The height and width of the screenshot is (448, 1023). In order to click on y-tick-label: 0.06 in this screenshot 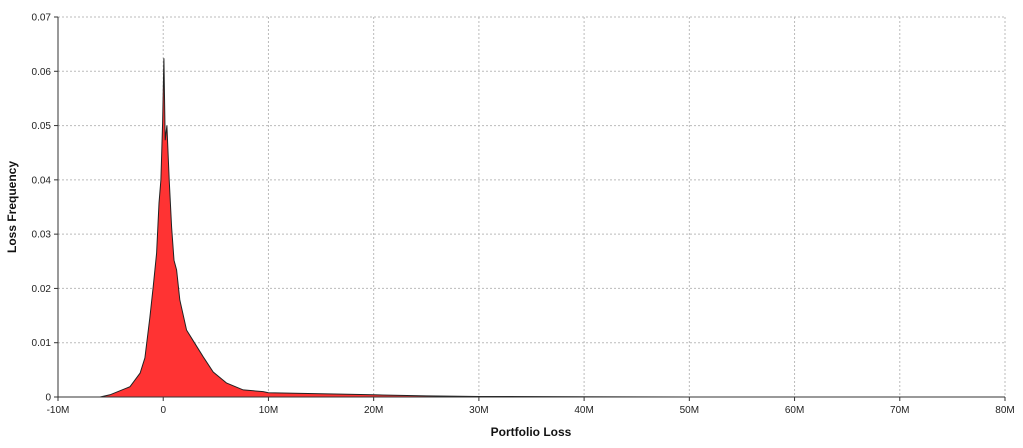, I will do `click(42, 72)`.